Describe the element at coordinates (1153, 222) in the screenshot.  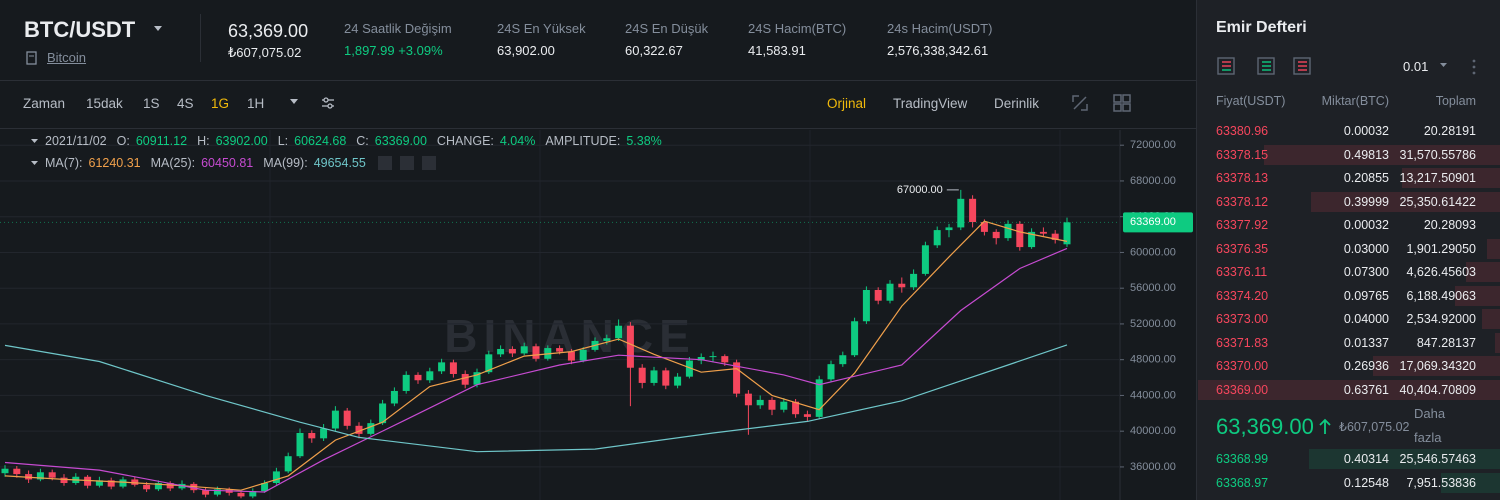
I see `price-tag-label: 63369.00` at that location.